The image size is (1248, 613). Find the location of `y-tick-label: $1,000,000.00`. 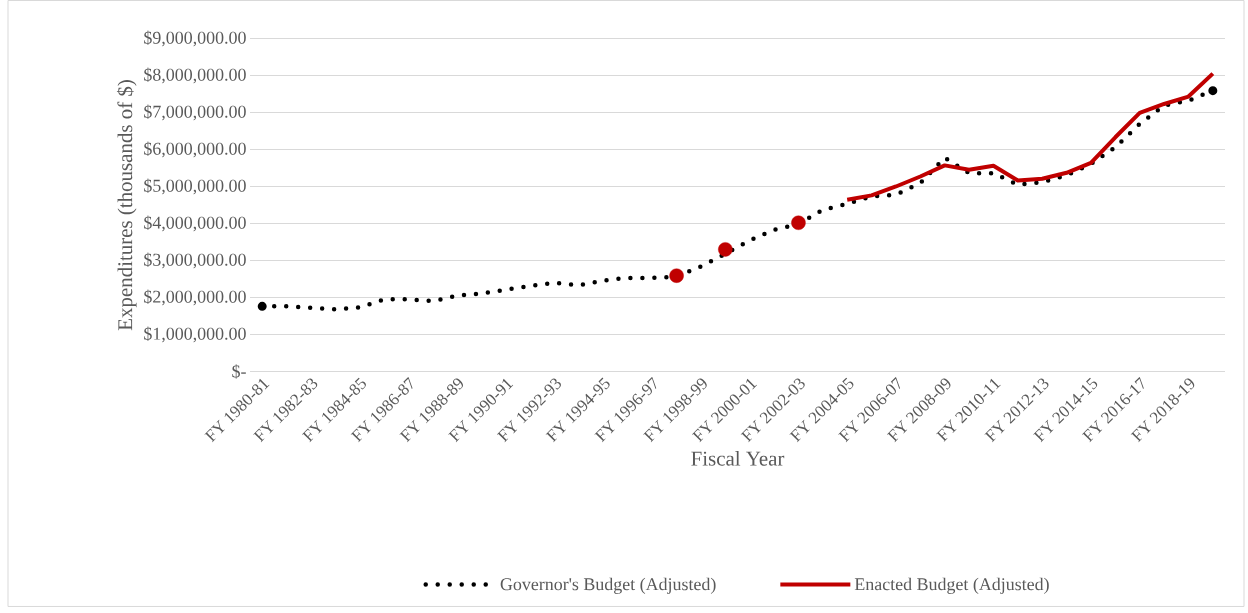

y-tick-label: $1,000,000.00 is located at coordinates (195, 334).